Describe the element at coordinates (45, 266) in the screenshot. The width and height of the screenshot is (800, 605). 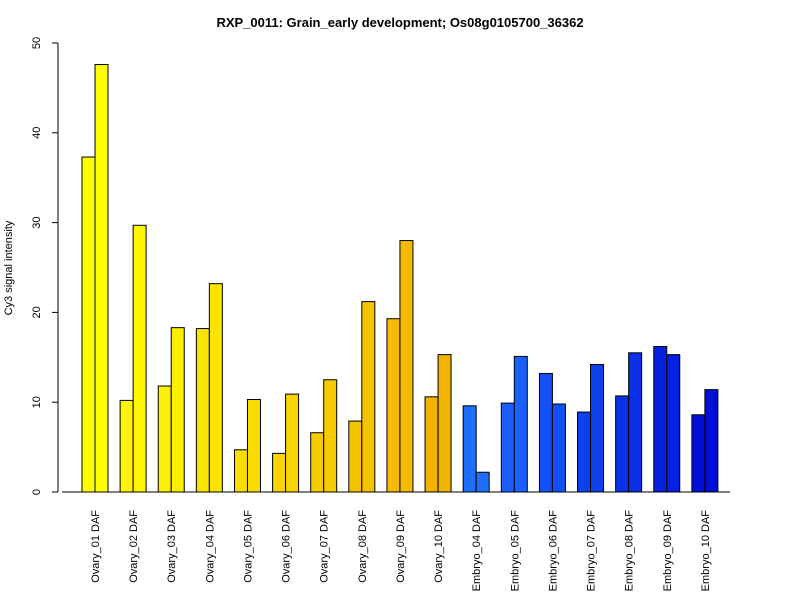
I see `y-axis: 0 10 20 30 40 50` at that location.